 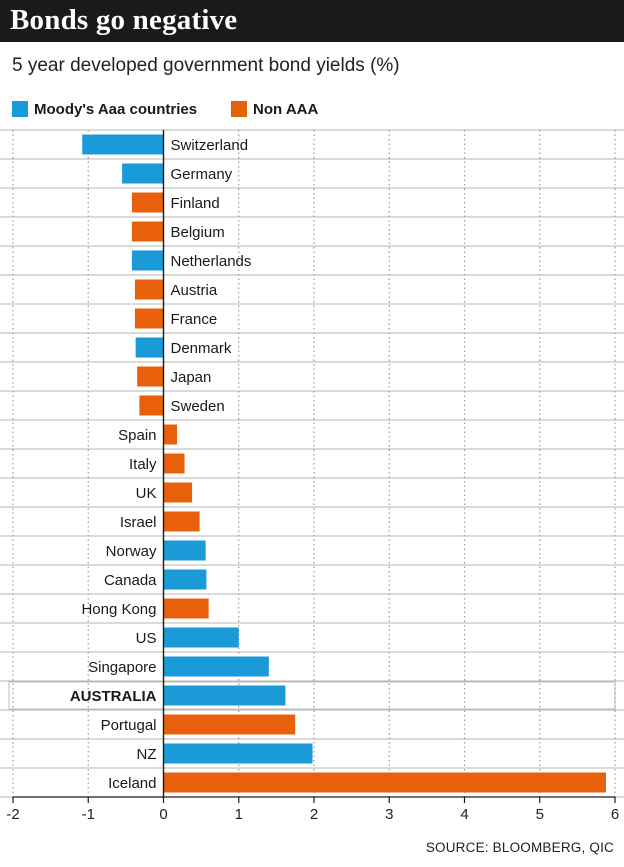 What do you see at coordinates (286, 109) in the screenshot?
I see `legend-label-non-aaa: Non AAA` at bounding box center [286, 109].